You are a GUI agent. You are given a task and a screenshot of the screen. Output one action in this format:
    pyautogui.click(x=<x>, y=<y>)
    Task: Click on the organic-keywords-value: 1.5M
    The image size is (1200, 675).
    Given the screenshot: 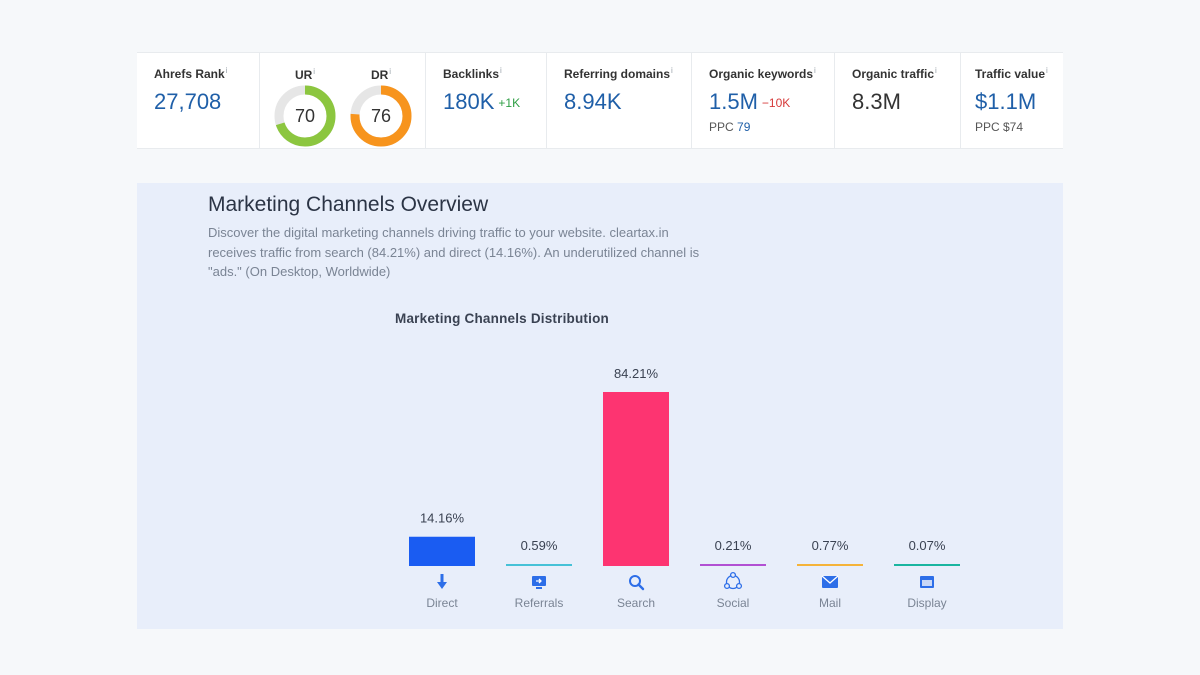 What is the action you would take?
    pyautogui.click(x=733, y=101)
    